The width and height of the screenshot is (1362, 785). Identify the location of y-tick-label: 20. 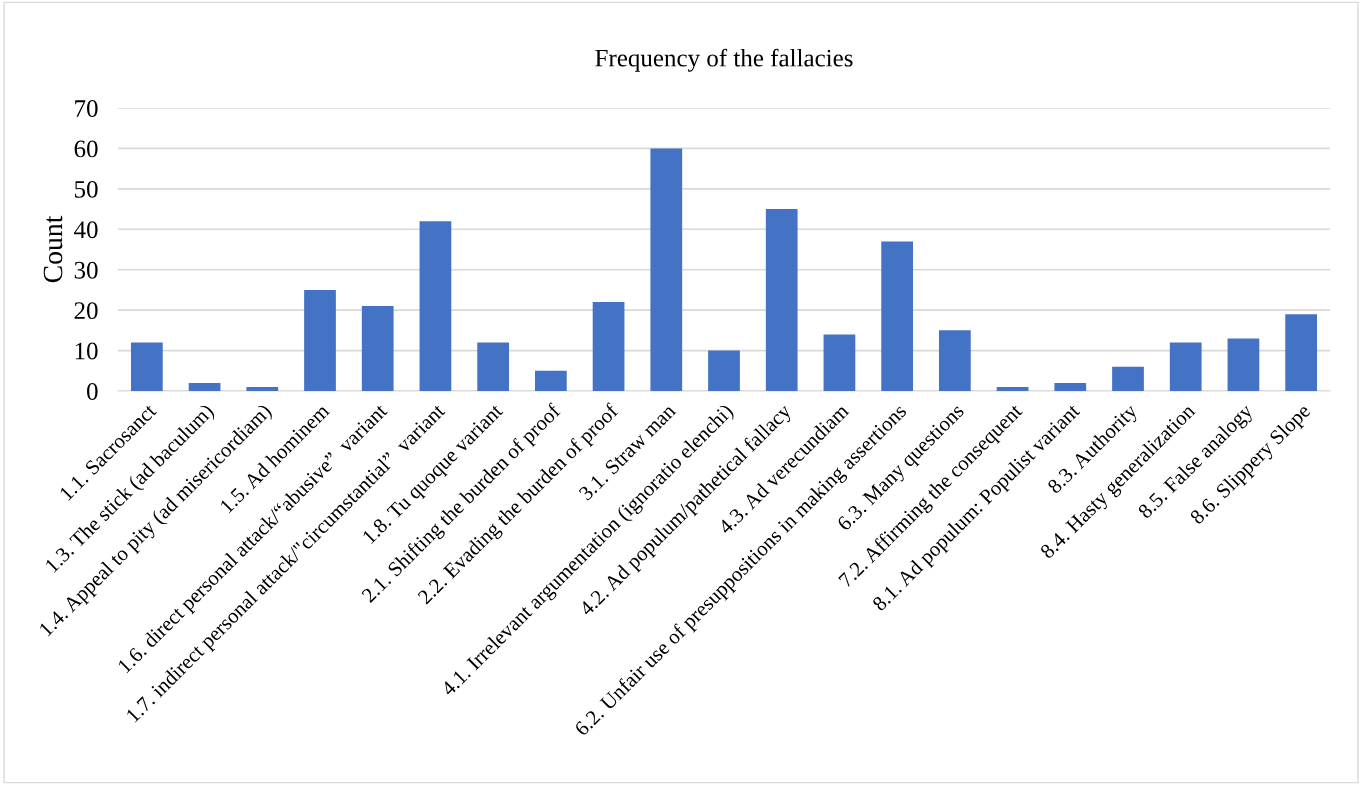
(86, 311).